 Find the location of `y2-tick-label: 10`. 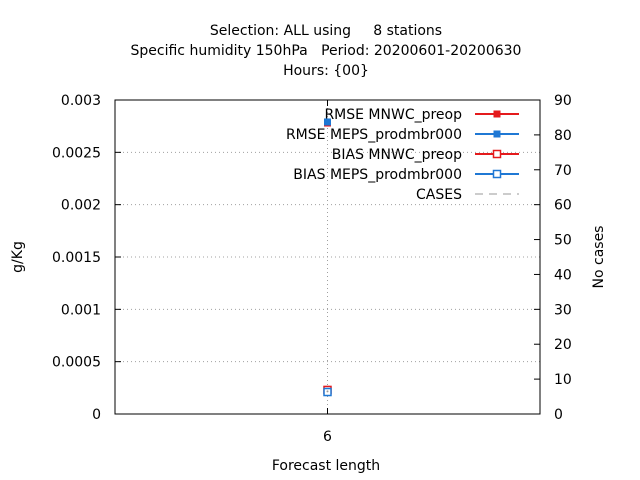

y2-tick-label: 10 is located at coordinates (563, 380).